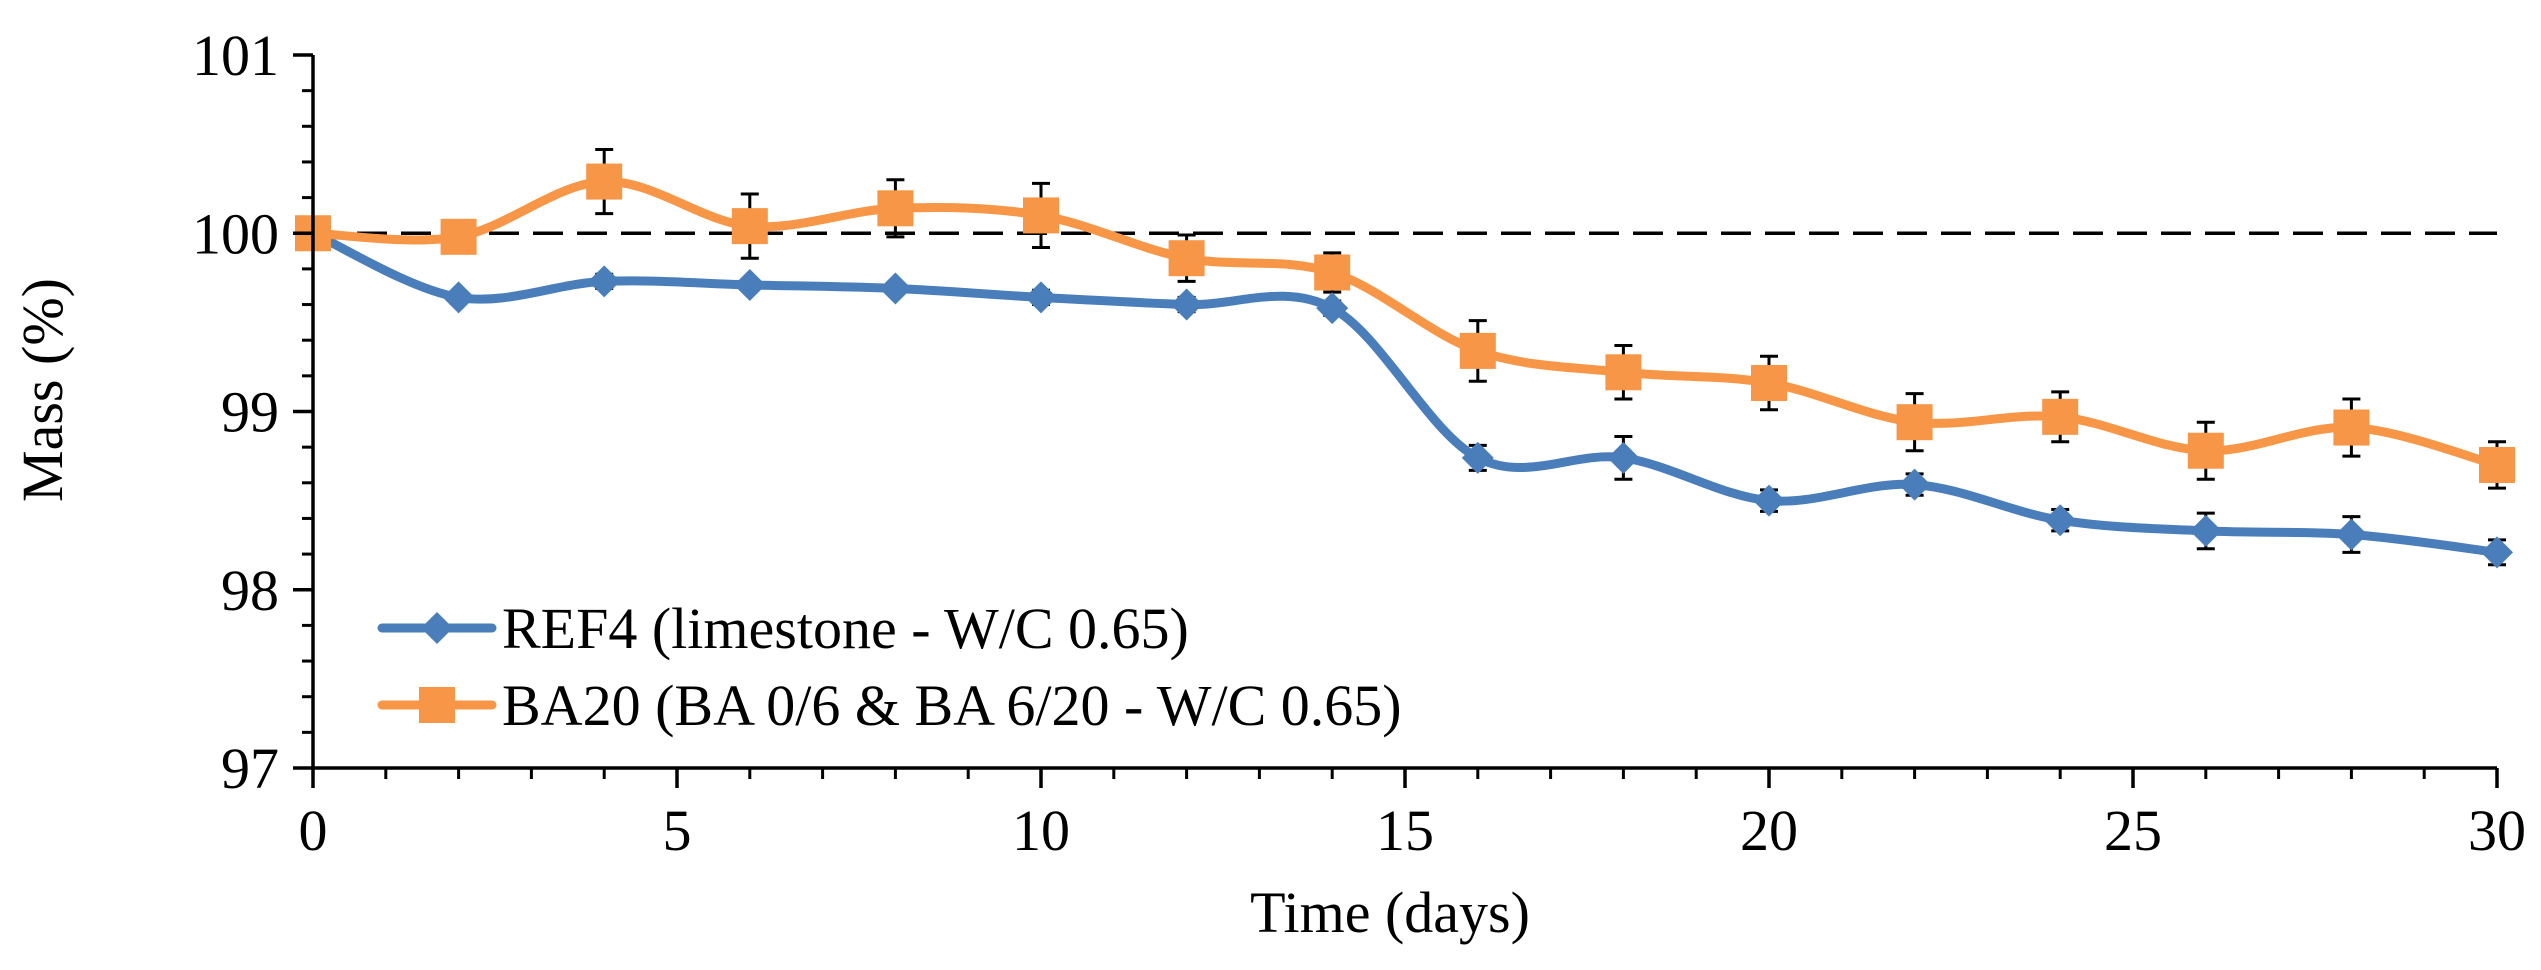 The height and width of the screenshot is (970, 2541). I want to click on x-tick-label-5: 5, so click(677, 830).